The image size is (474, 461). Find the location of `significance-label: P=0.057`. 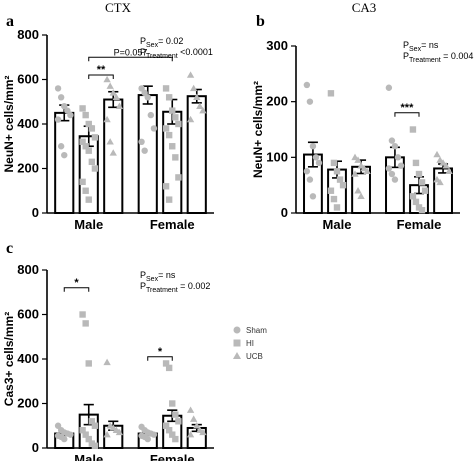

significance-label: P=0.057 is located at coordinates (131, 52).